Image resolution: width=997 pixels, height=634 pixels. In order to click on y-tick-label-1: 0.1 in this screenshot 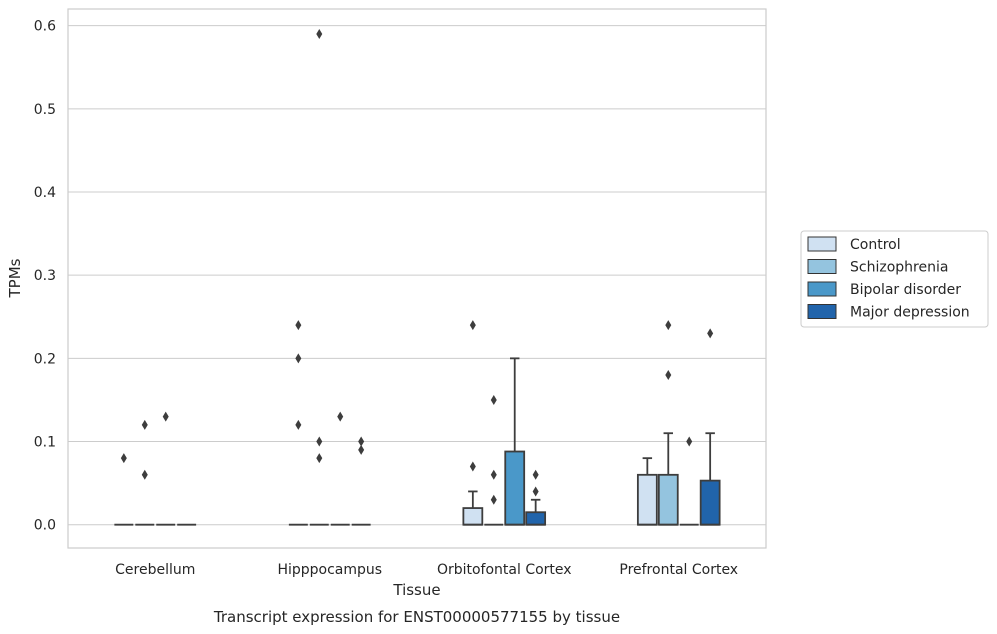, I will do `click(45, 443)`.